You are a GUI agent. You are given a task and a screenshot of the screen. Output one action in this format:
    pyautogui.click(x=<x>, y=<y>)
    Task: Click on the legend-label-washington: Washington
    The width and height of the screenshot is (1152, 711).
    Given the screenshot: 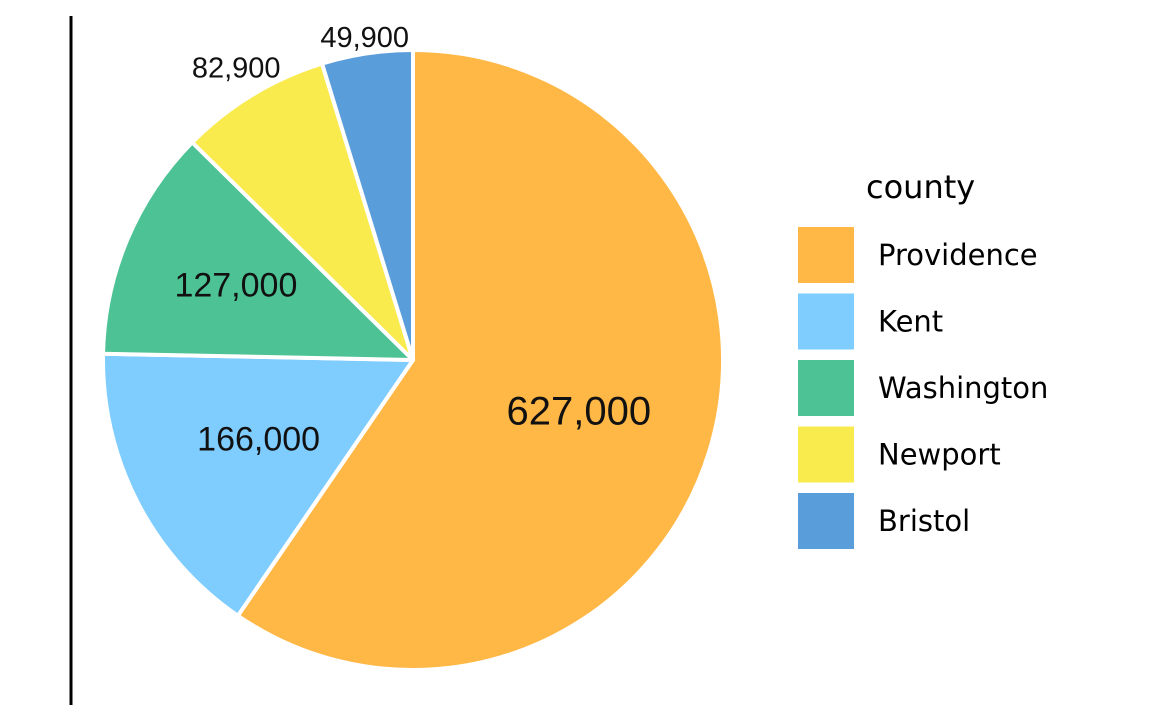 What is the action you would take?
    pyautogui.click(x=963, y=388)
    